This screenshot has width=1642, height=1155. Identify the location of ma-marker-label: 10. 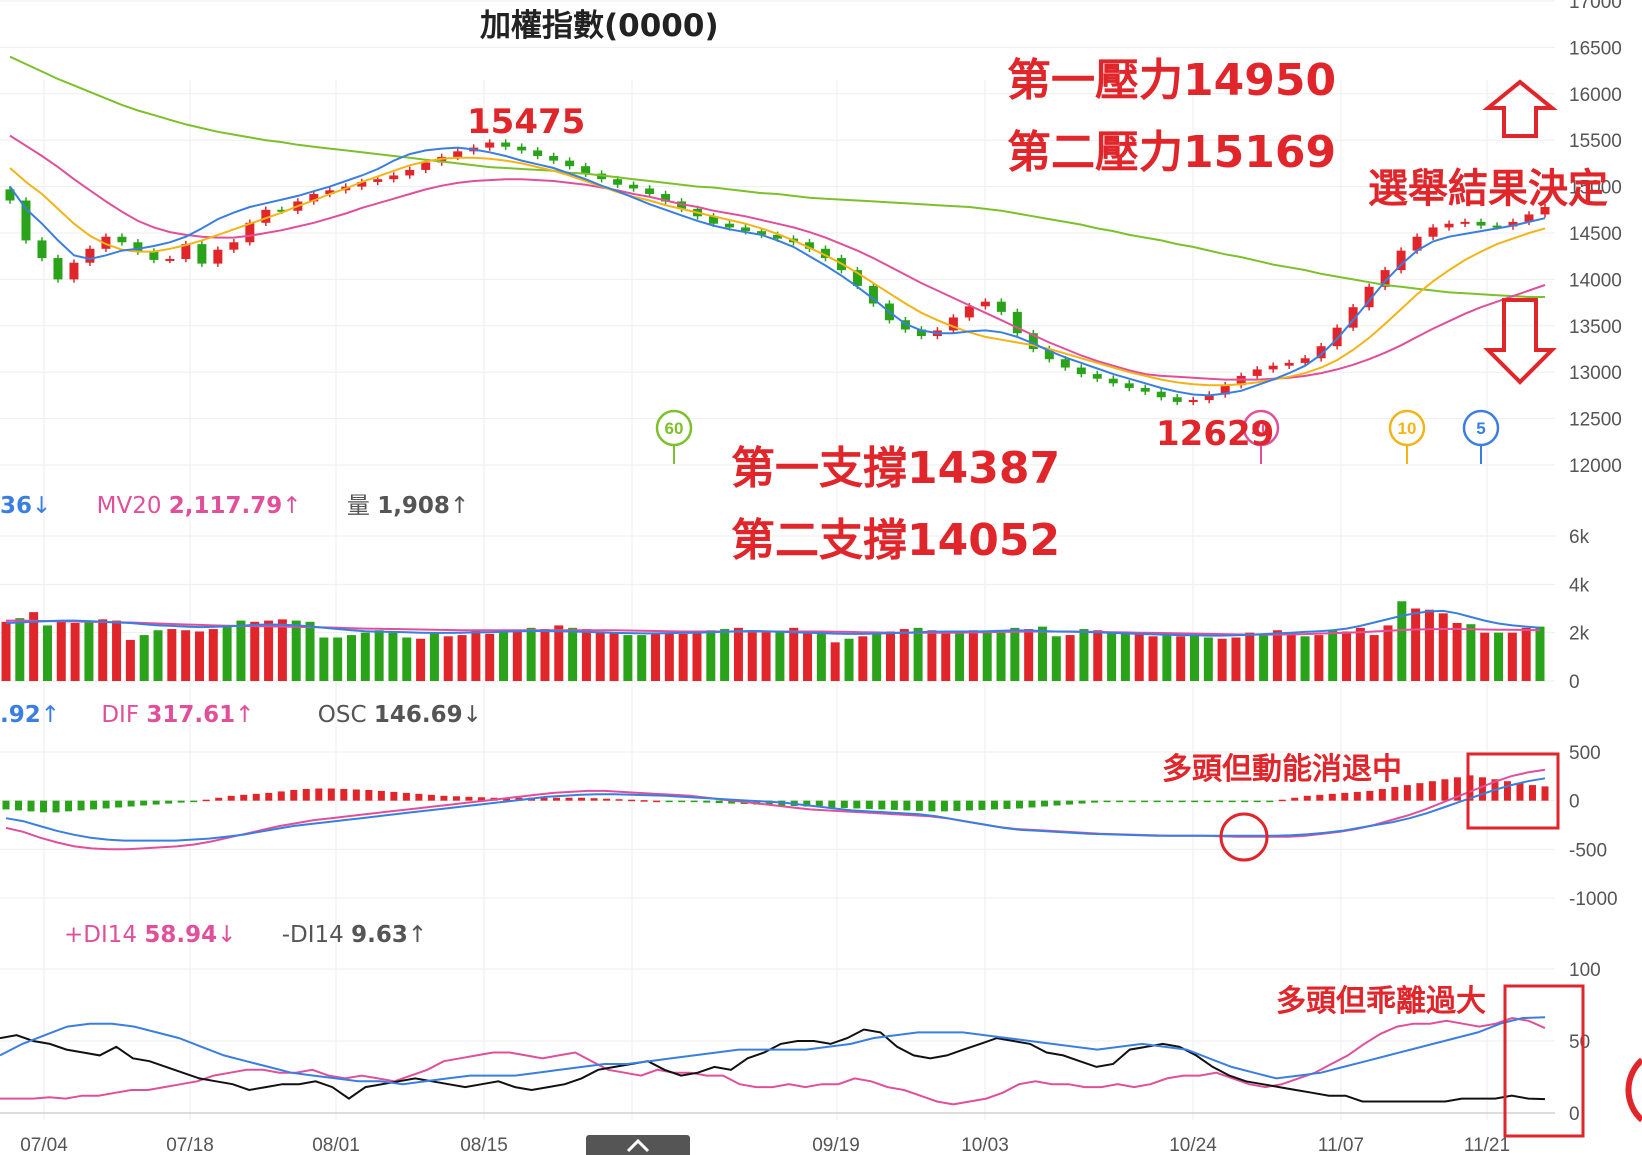
(1407, 428).